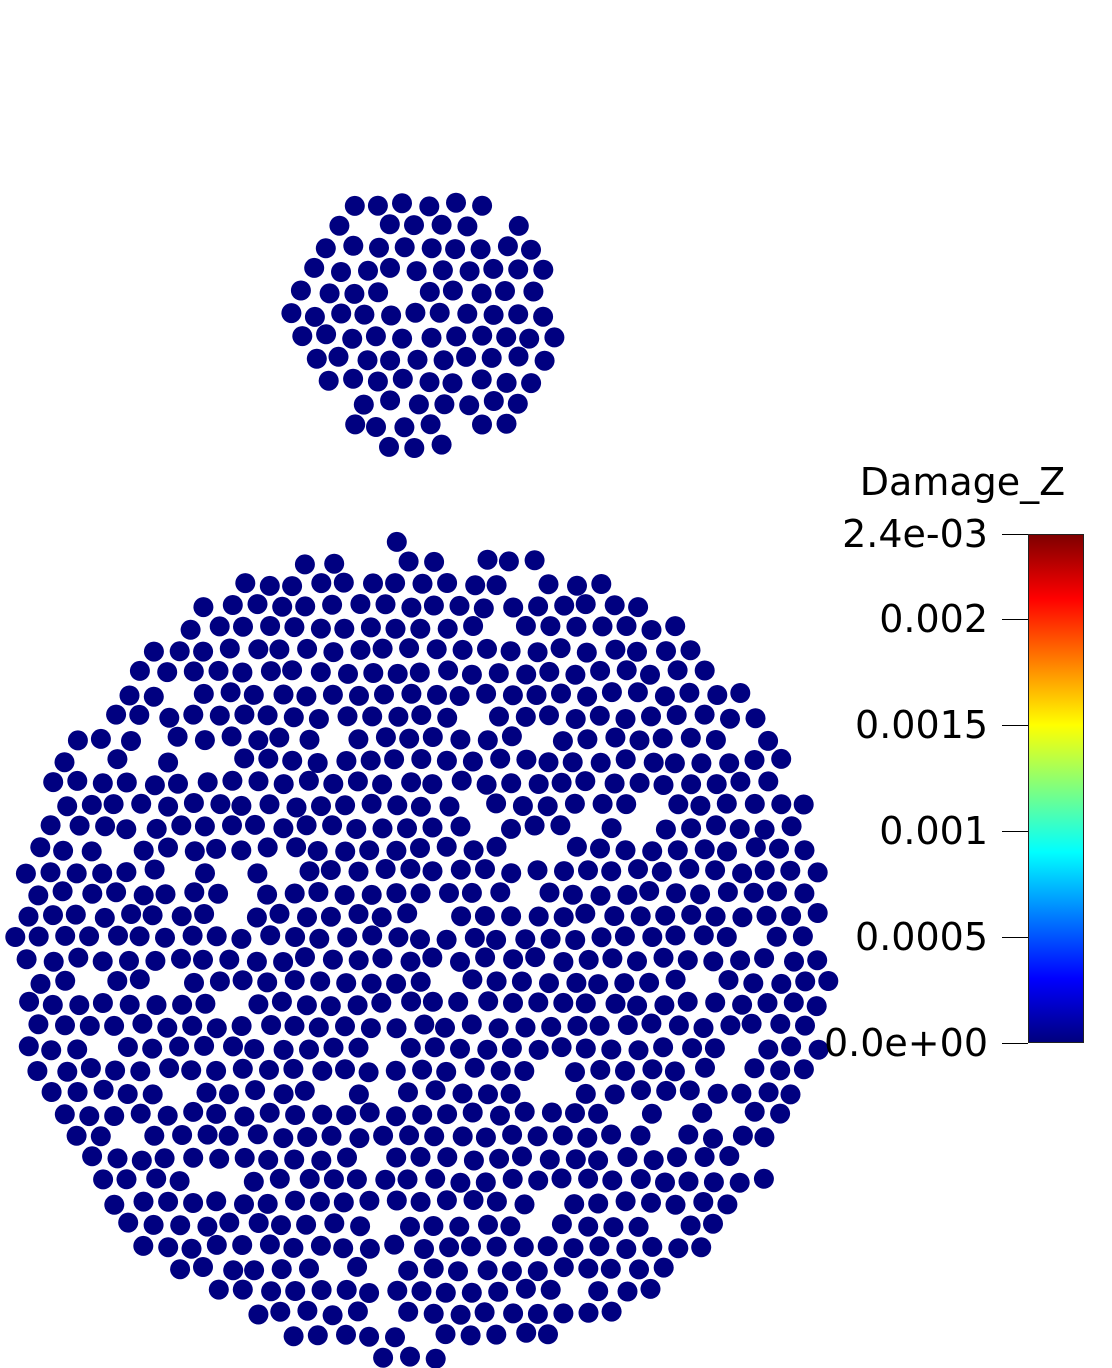 The width and height of the screenshot is (1112, 1368). I want to click on colorbar-tick-label: 0.001, so click(933, 831).